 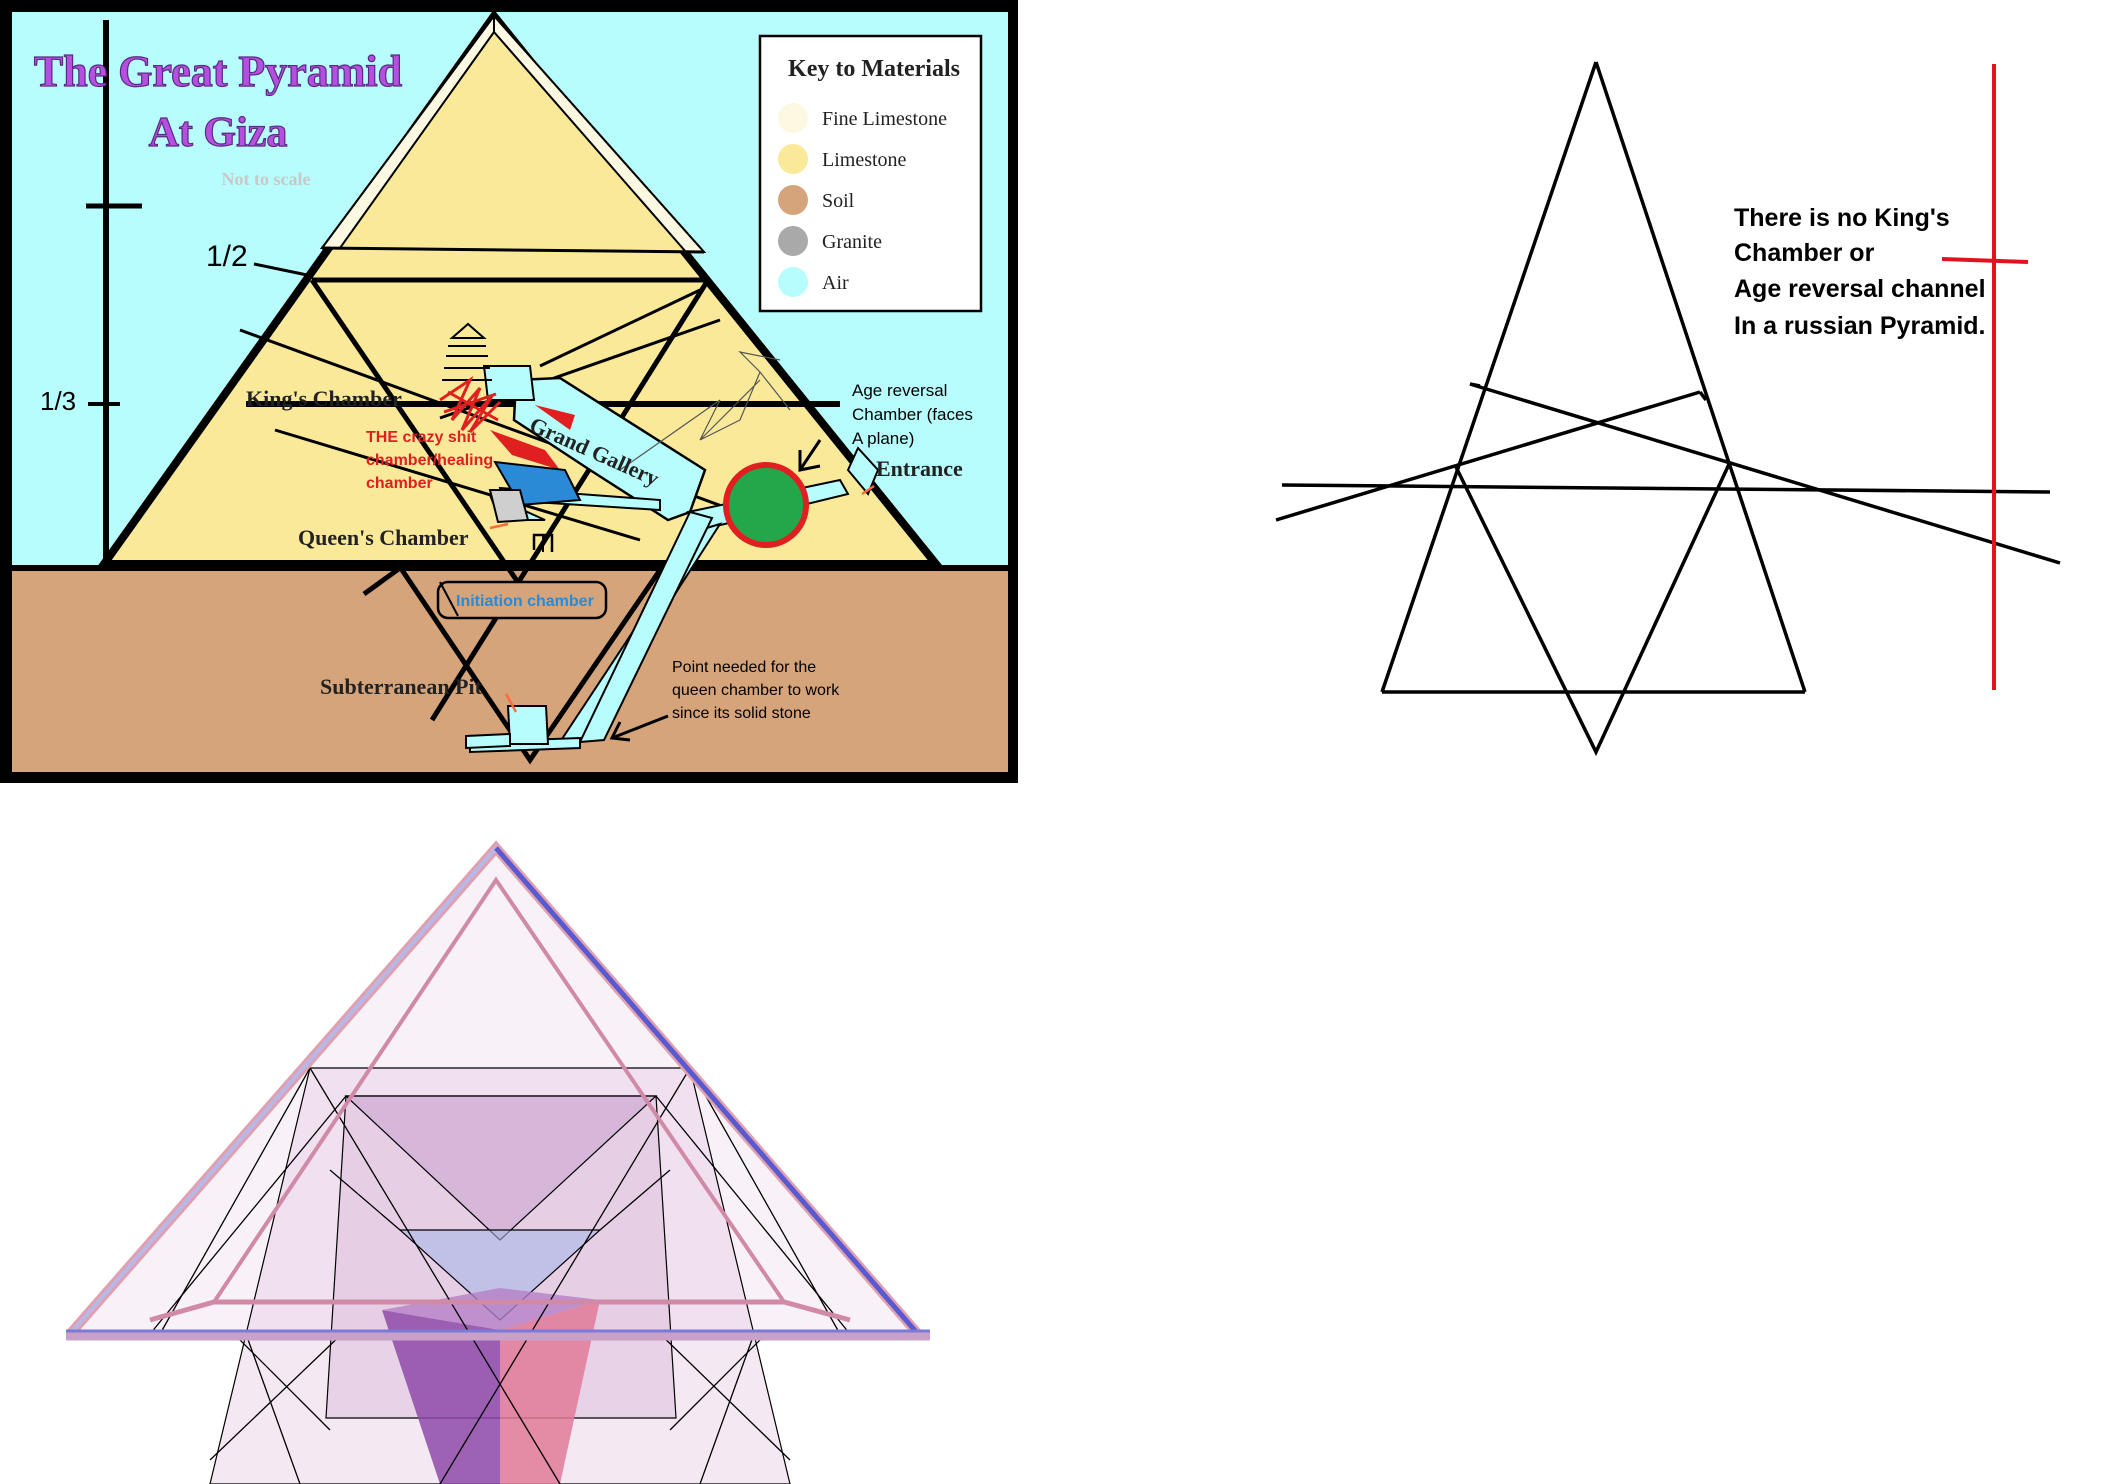 I want to click on label-crazy-3: chamber, so click(x=399, y=483).